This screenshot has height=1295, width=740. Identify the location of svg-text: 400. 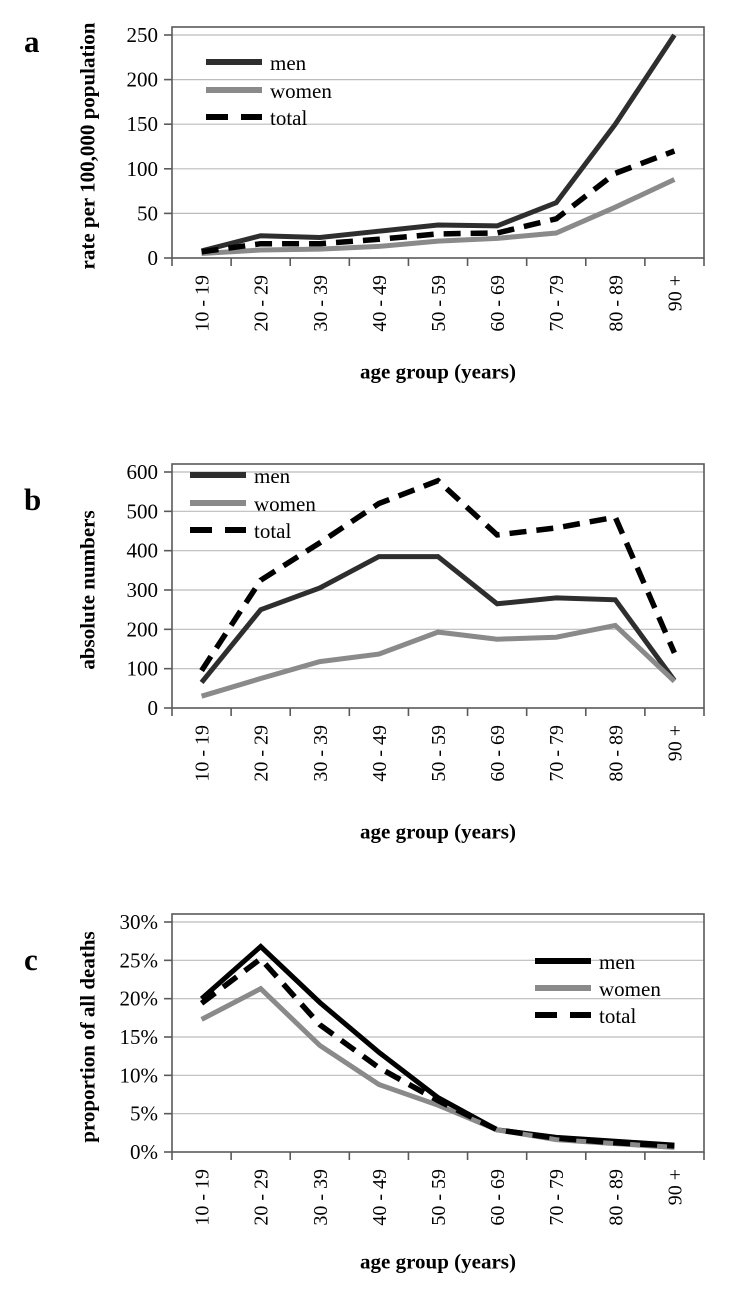
(143, 551).